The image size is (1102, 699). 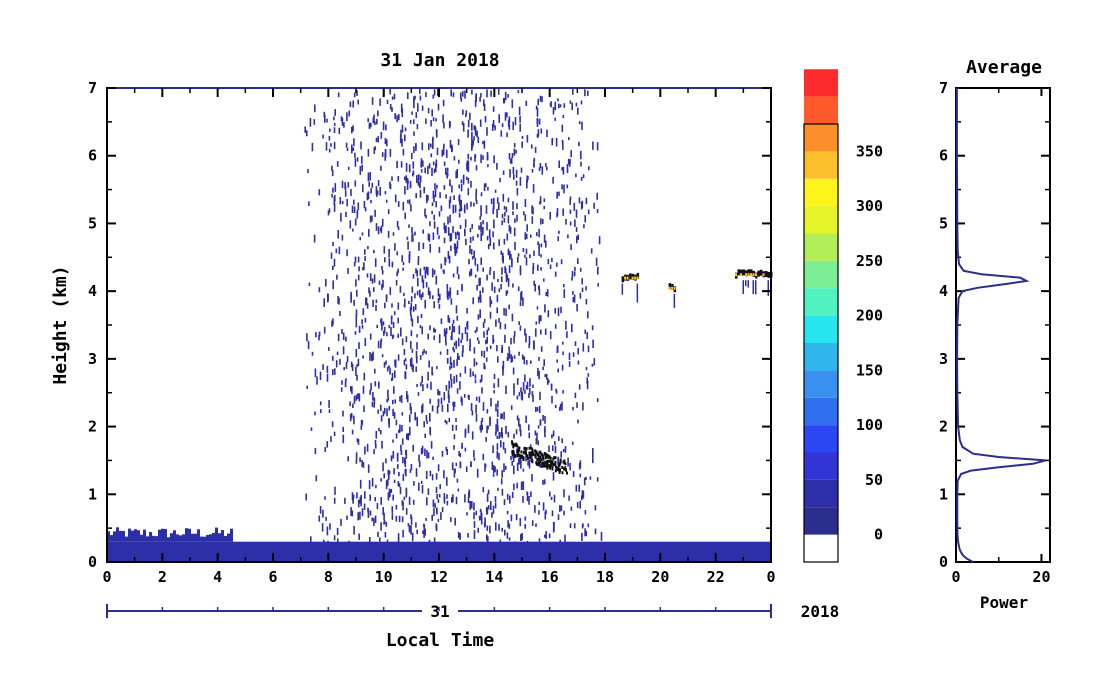 I want to click on average-y-tick-label: 3, so click(x=943, y=359).